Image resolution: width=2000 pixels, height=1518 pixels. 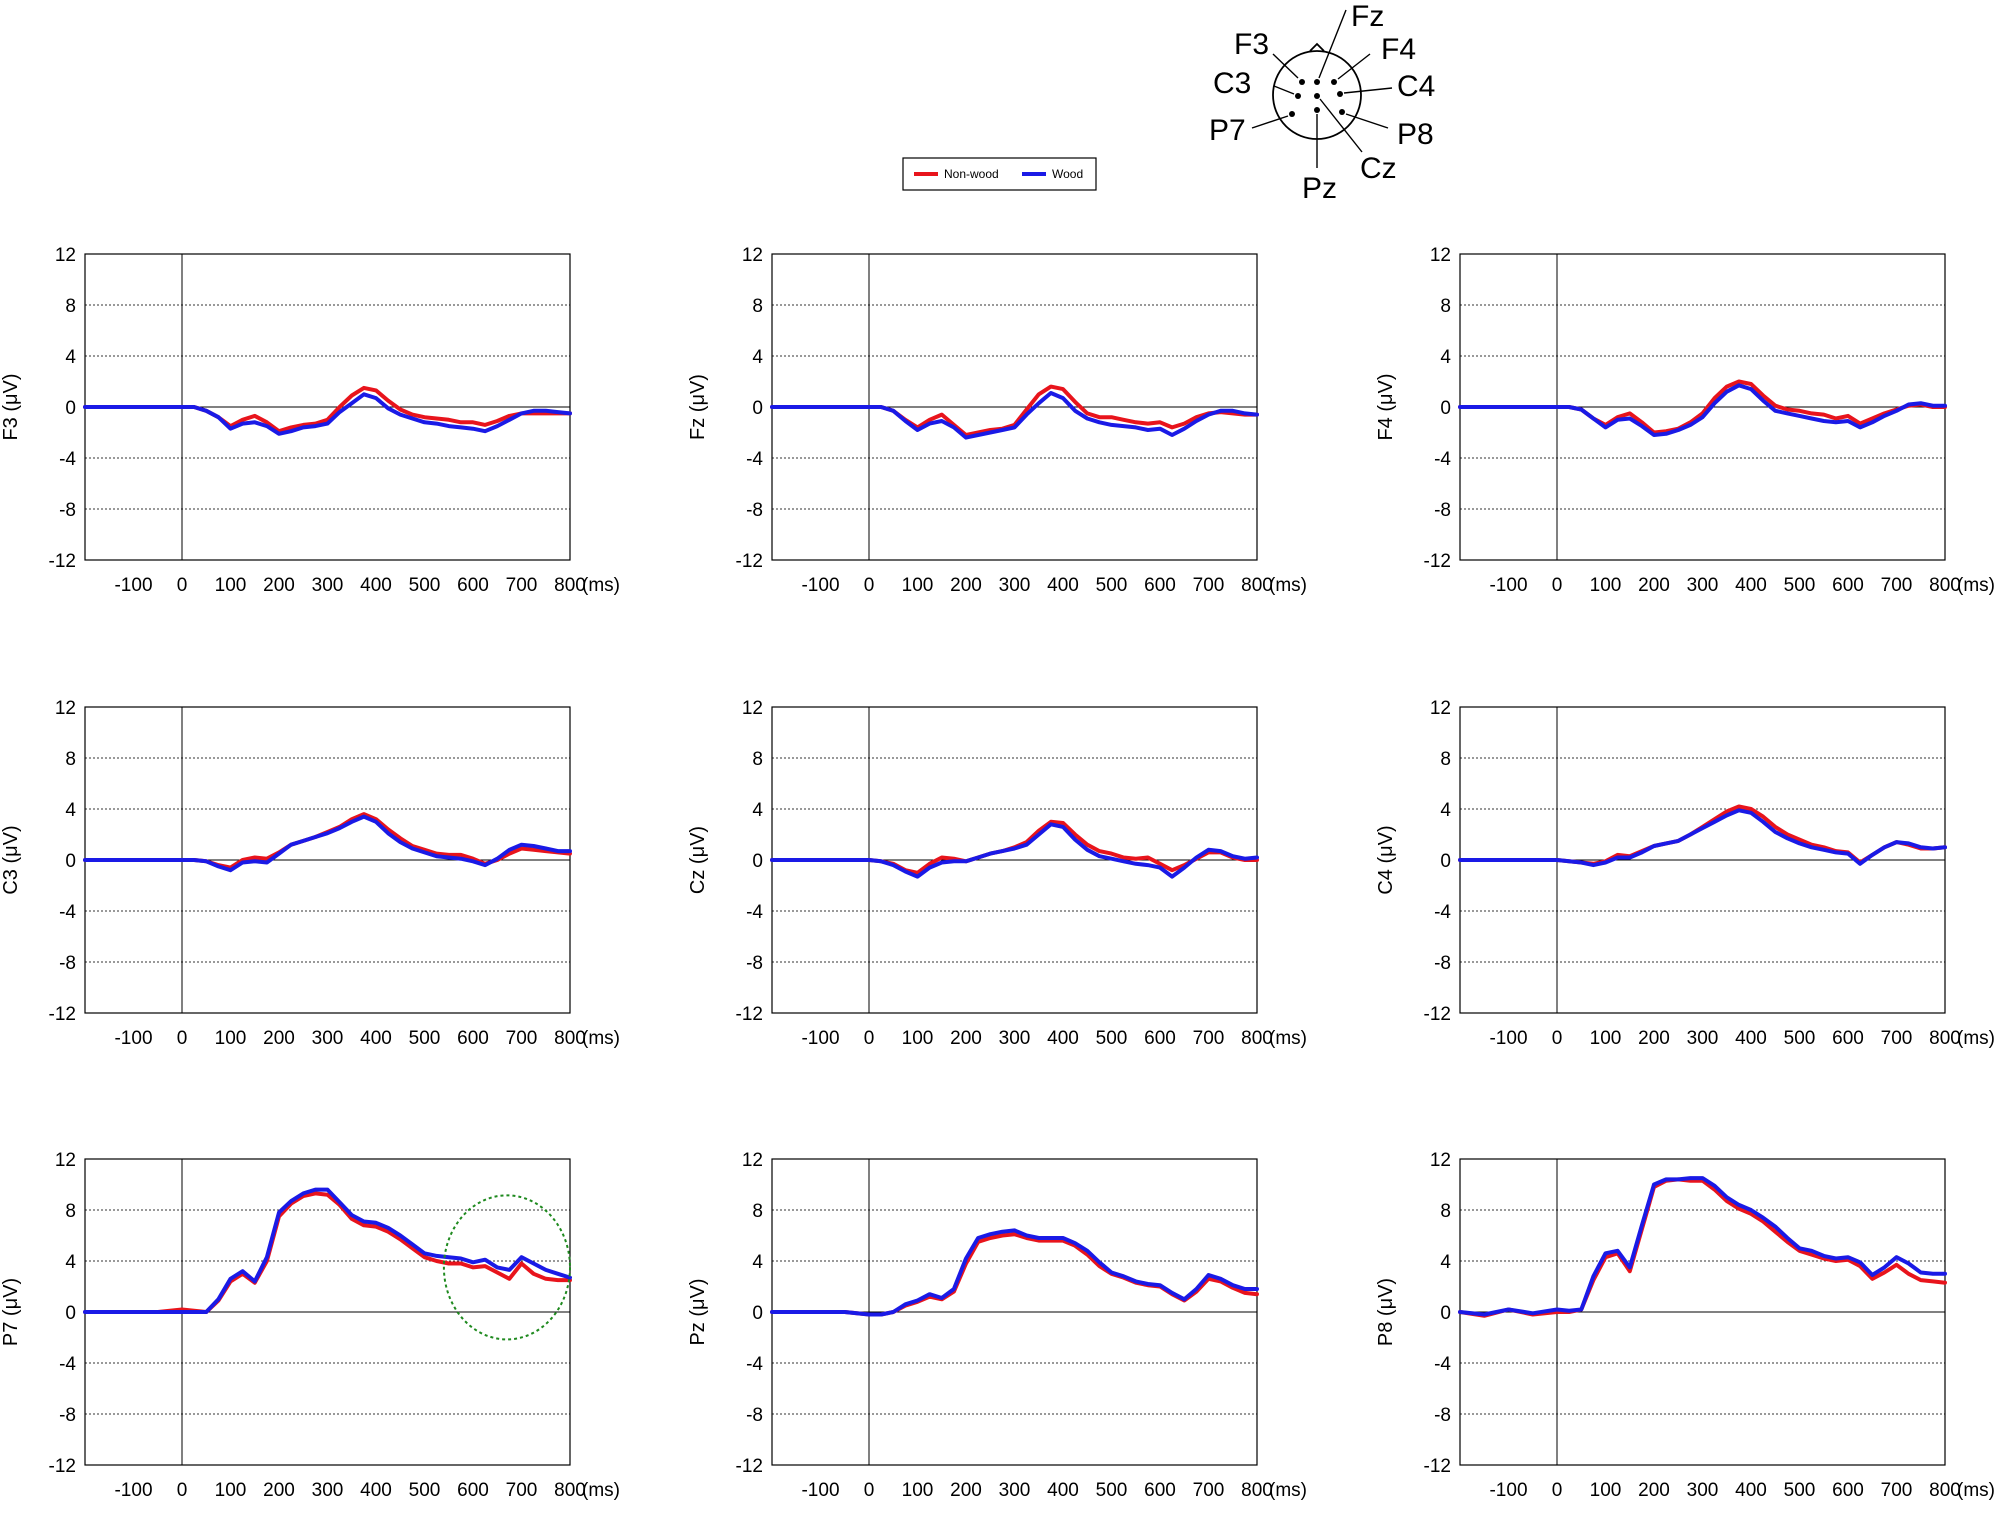 I want to click on electrode-dot-c3, so click(x=1298, y=96).